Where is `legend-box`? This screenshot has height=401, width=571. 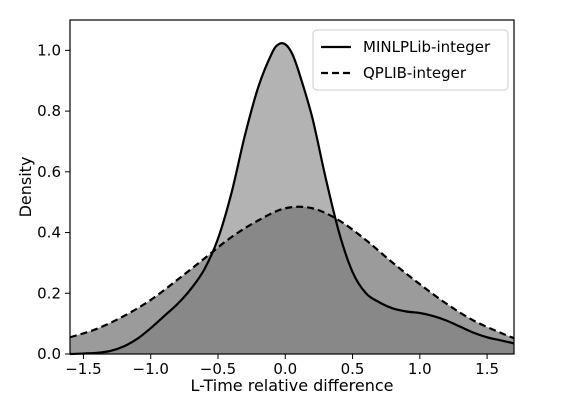
legend-box is located at coordinates (410, 60).